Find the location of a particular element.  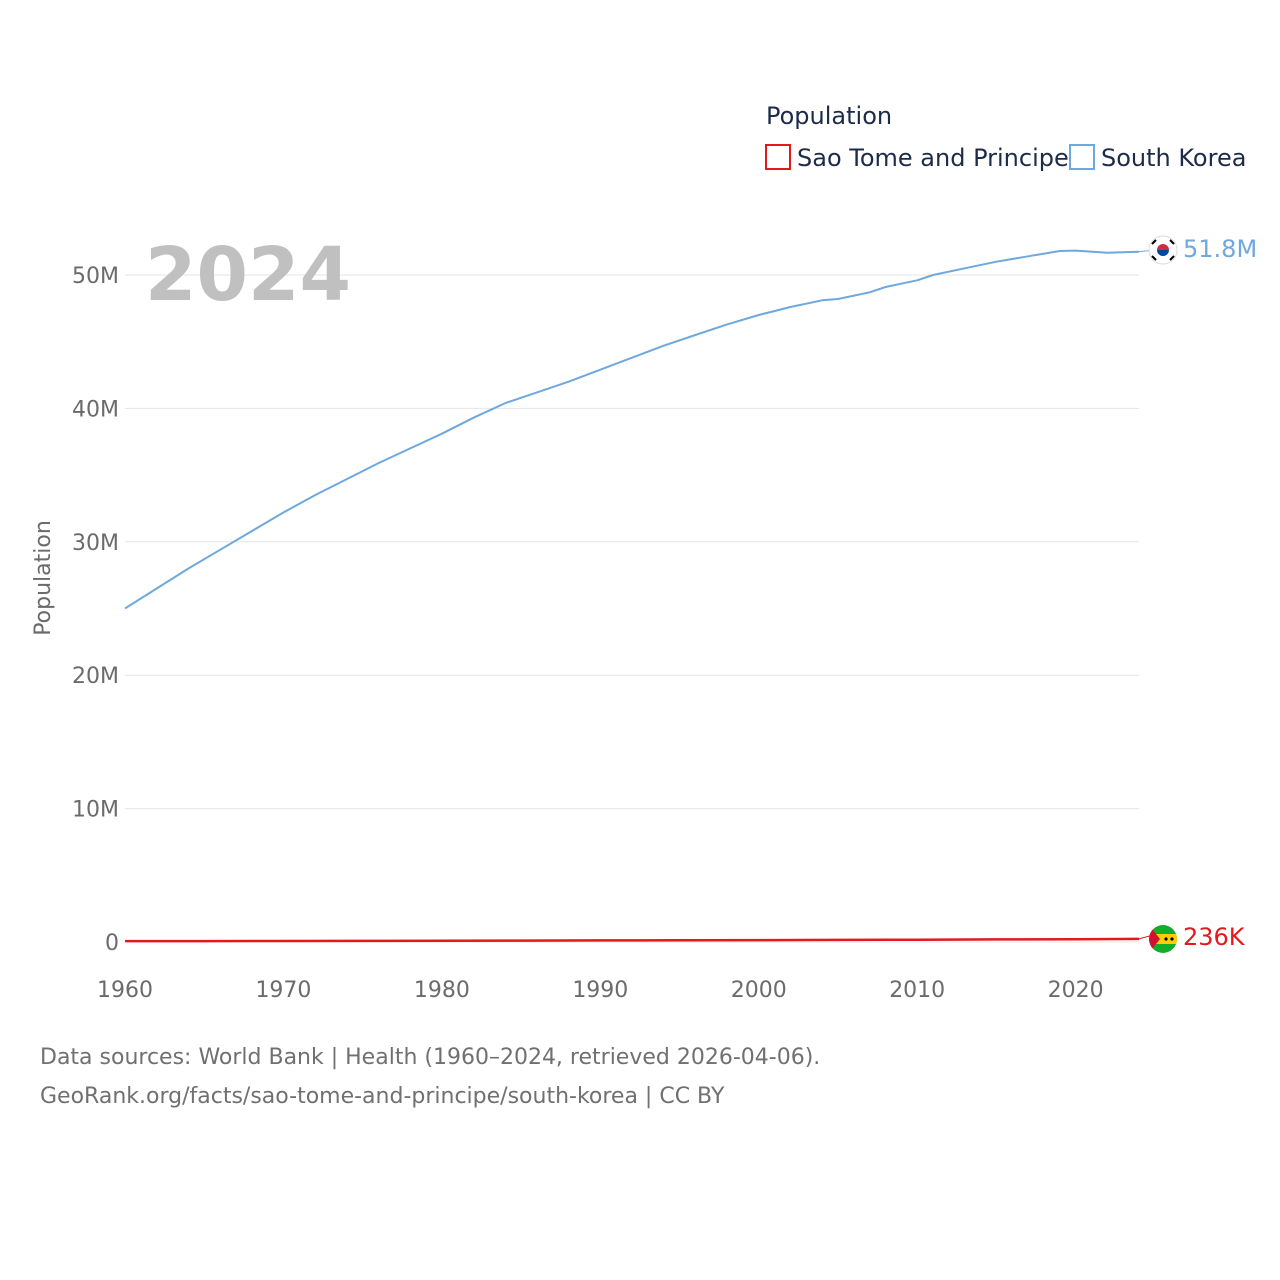

x-tick-label: 1990 is located at coordinates (600, 990).